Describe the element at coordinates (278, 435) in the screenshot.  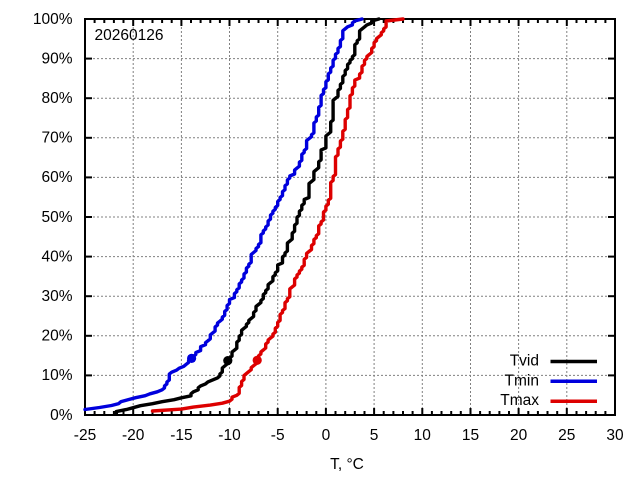
I see `svg-text: -5` at that location.